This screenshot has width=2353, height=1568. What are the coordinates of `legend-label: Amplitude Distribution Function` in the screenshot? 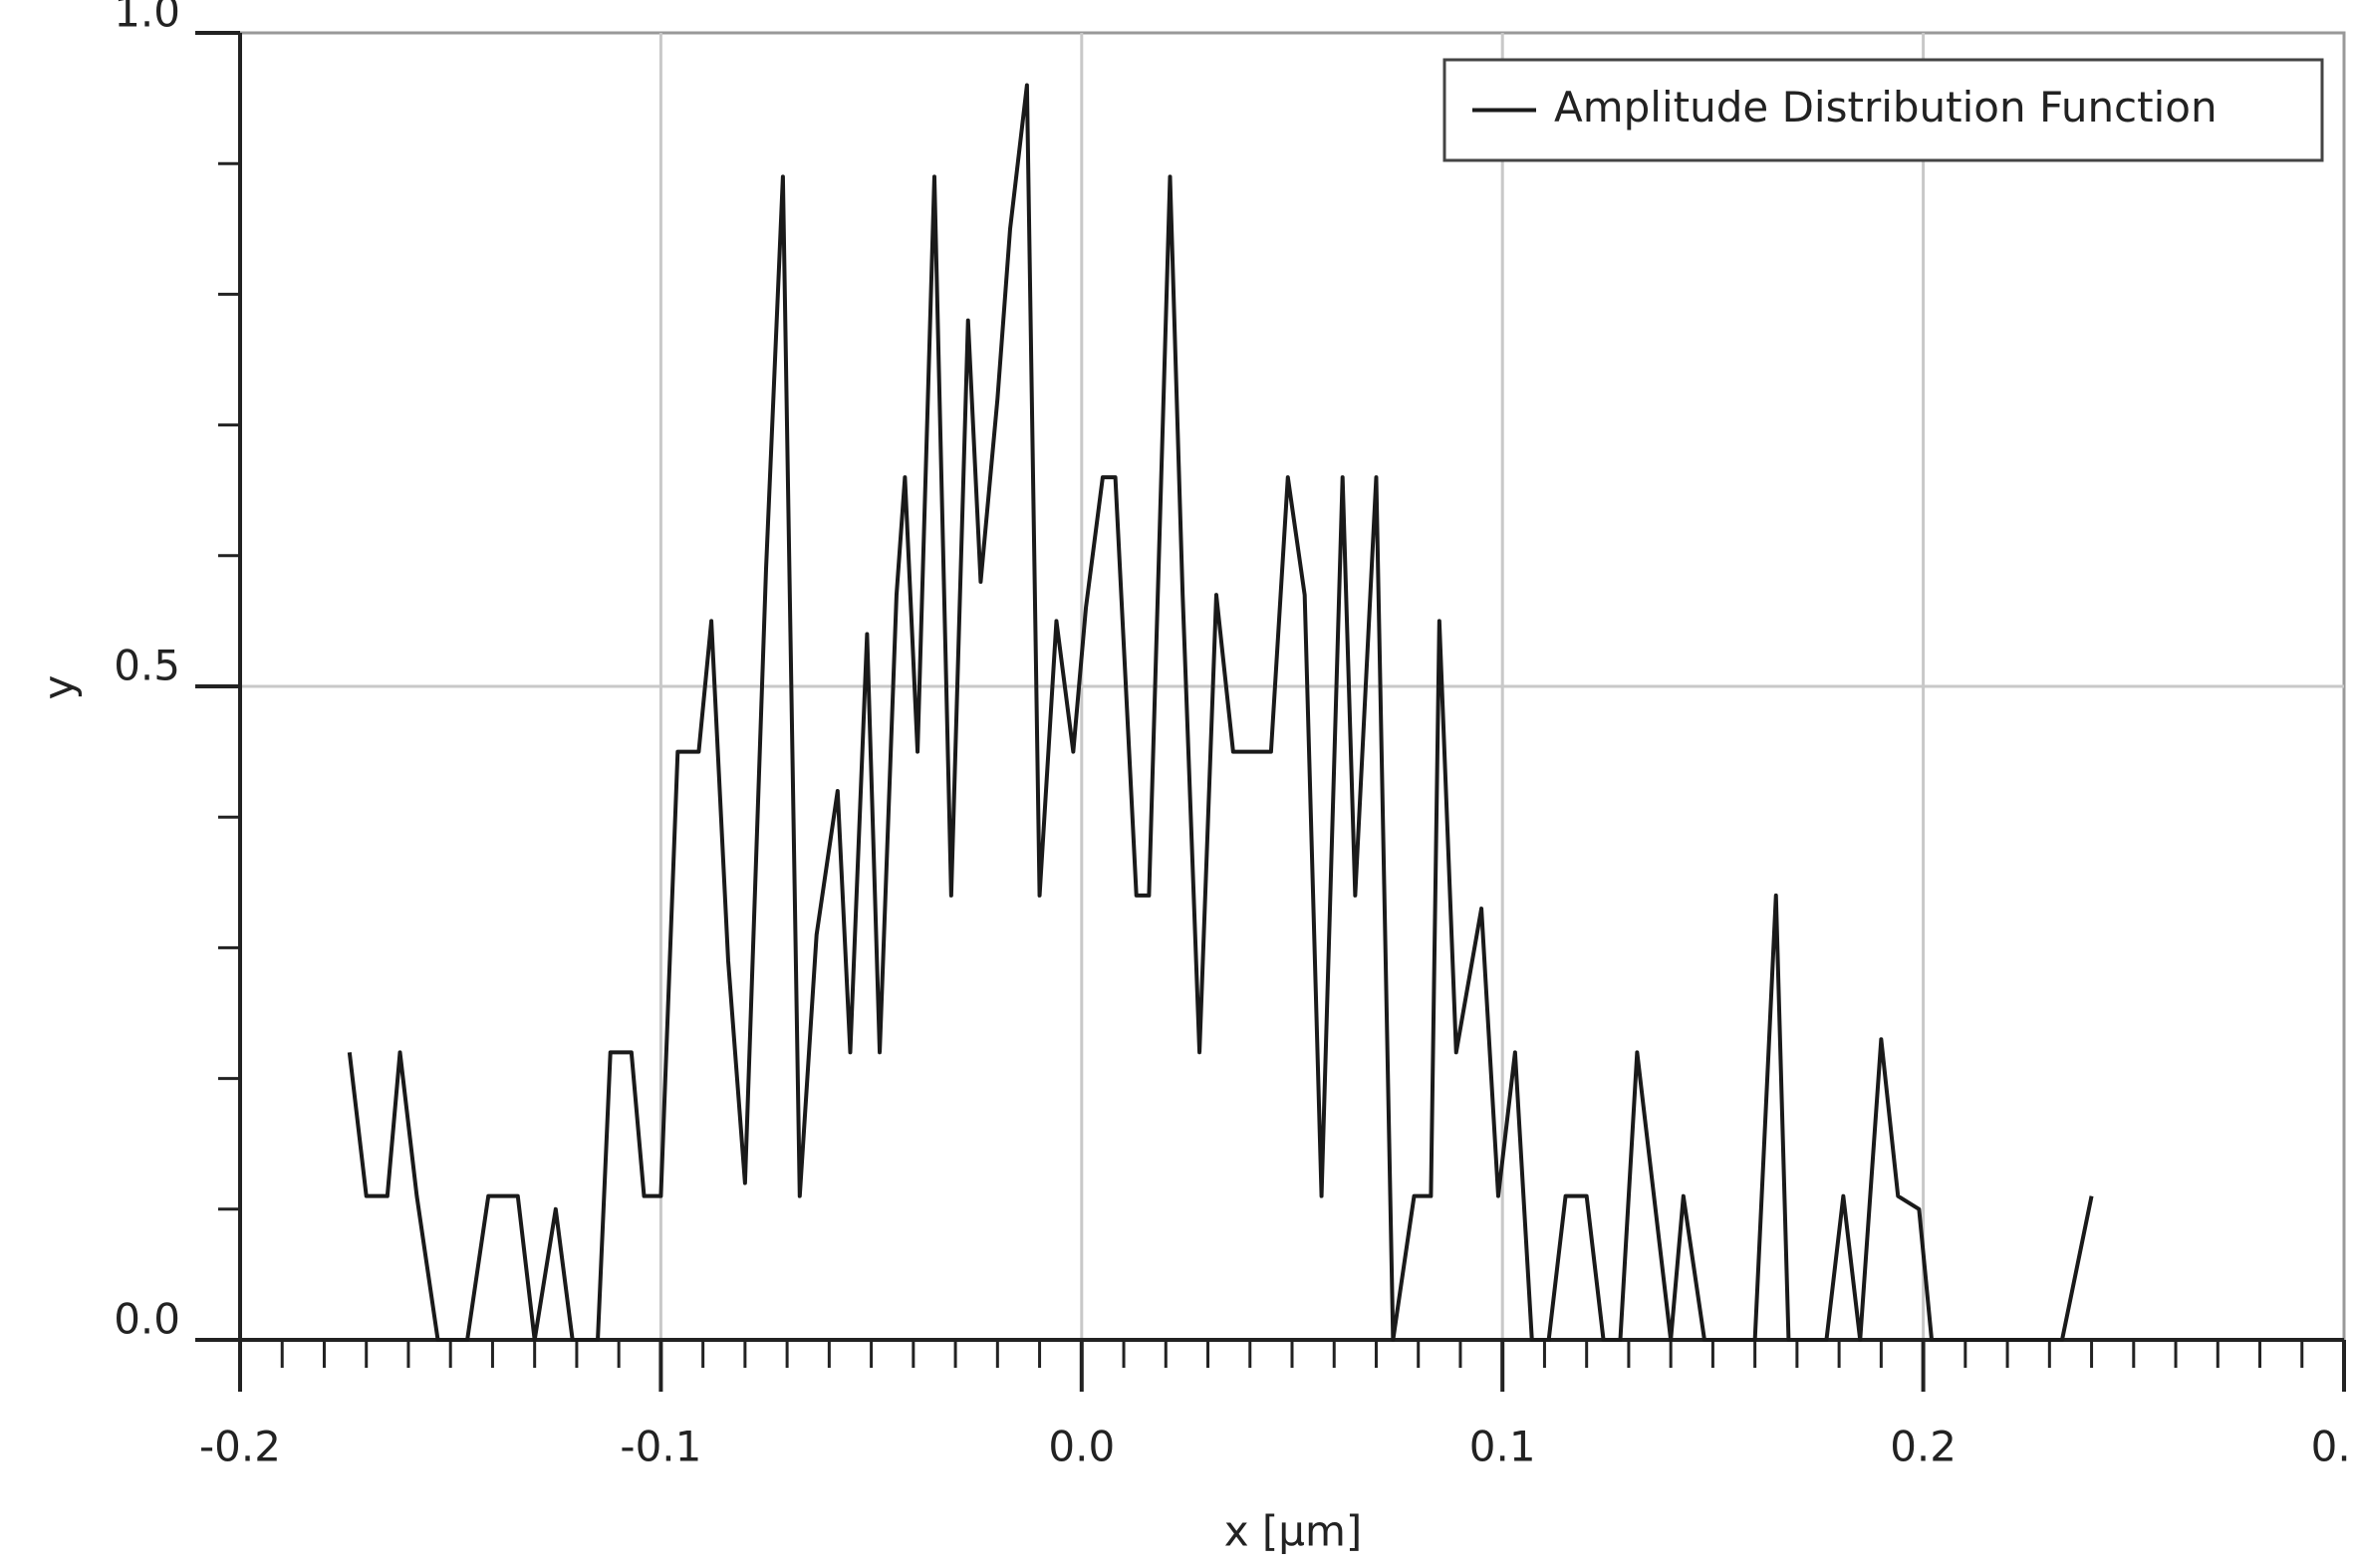 It's located at (1886, 107).